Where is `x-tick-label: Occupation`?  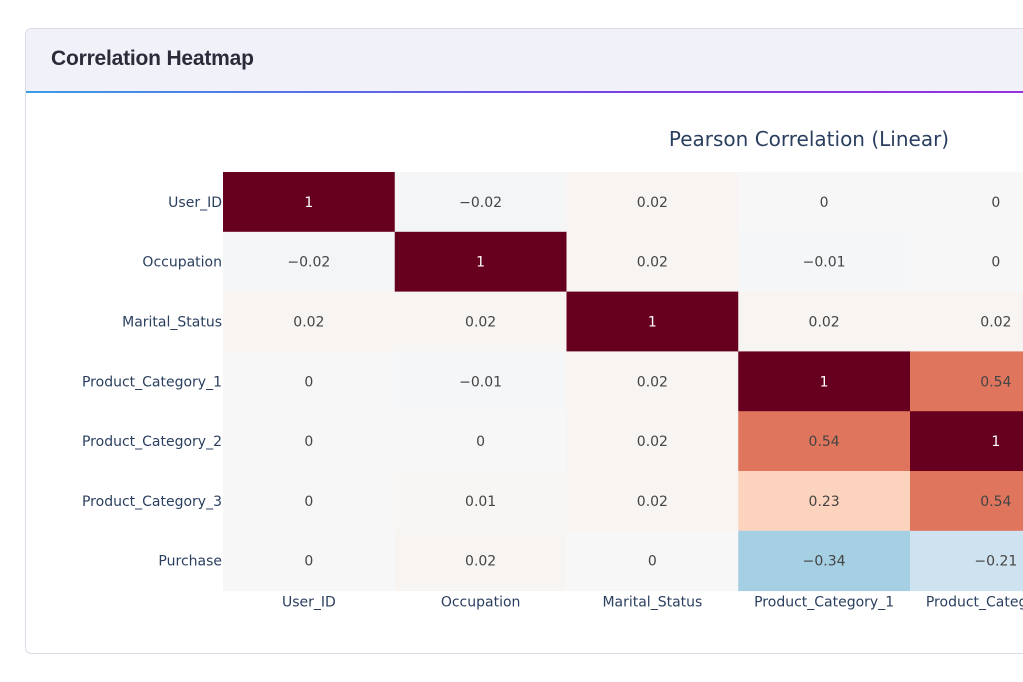 x-tick-label: Occupation is located at coordinates (481, 603).